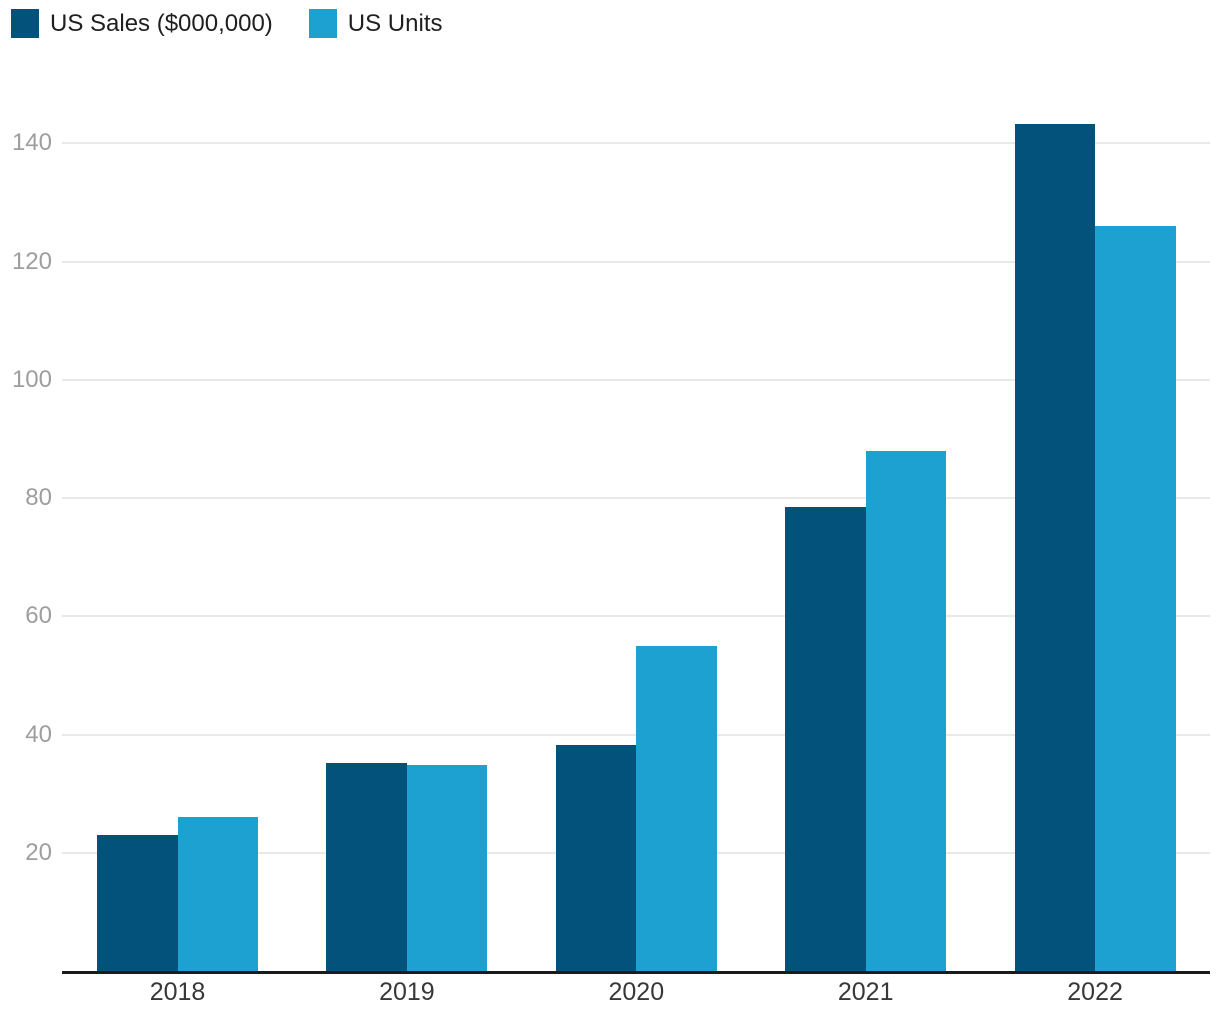  What do you see at coordinates (636, 972) in the screenshot?
I see `x-axis-line` at bounding box center [636, 972].